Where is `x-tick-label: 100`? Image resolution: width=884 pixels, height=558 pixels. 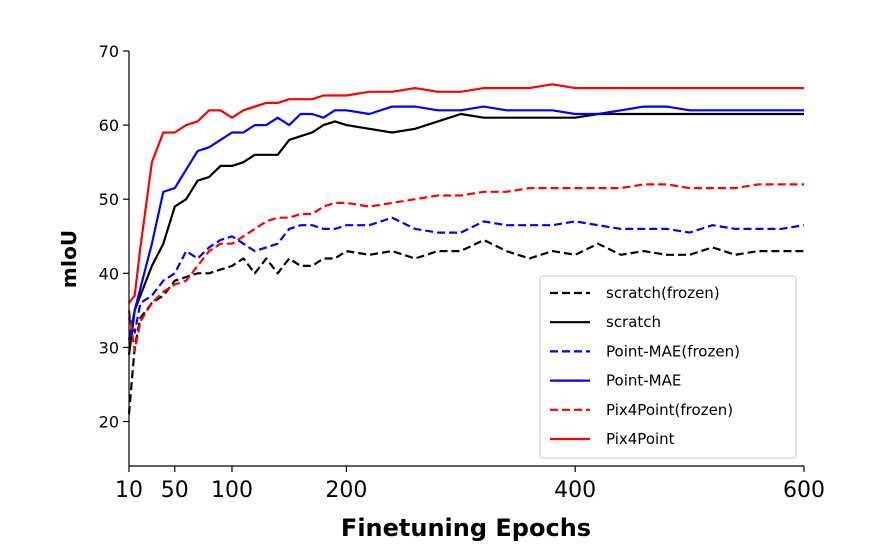
x-tick-label: 100 is located at coordinates (232, 490).